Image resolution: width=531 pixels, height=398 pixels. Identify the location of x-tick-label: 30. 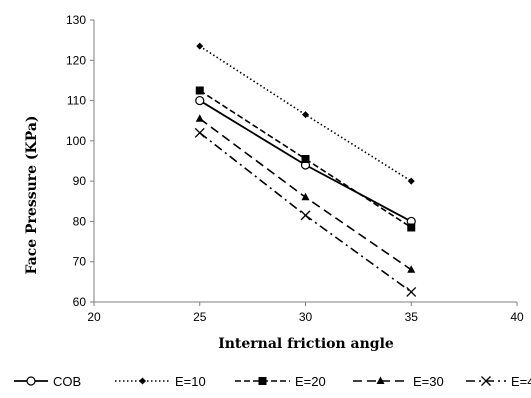
(306, 317).